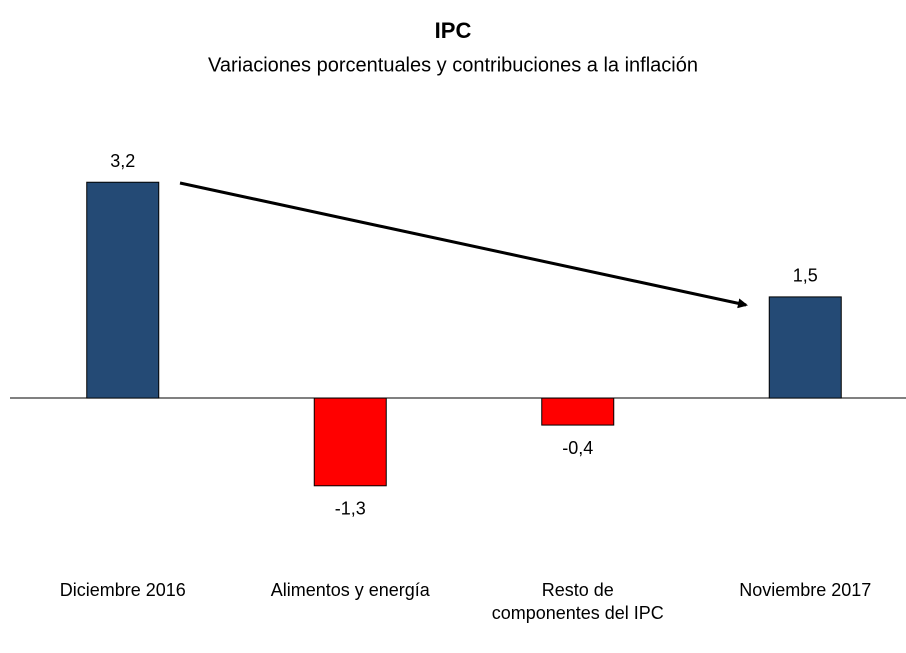 Image resolution: width=906 pixels, height=653 pixels. I want to click on x-tick-label: Alimentos y energía, so click(350, 590).